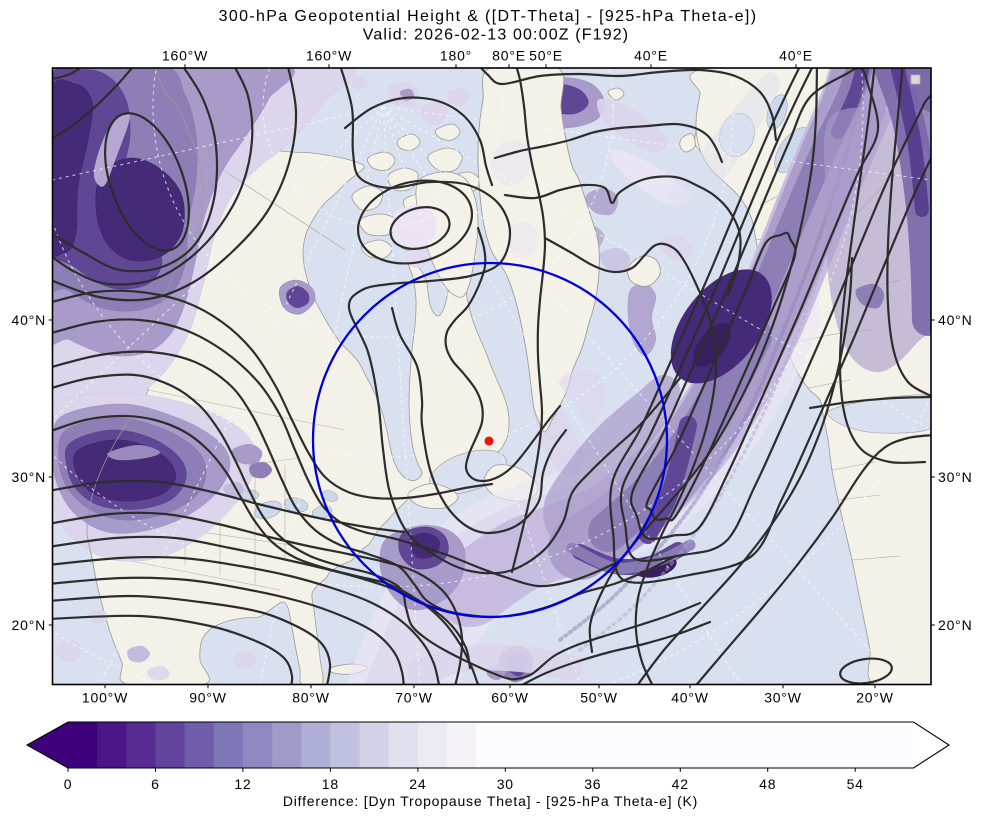  Describe the element at coordinates (105, 698) in the screenshot. I see `svg-text: 100°W` at that location.